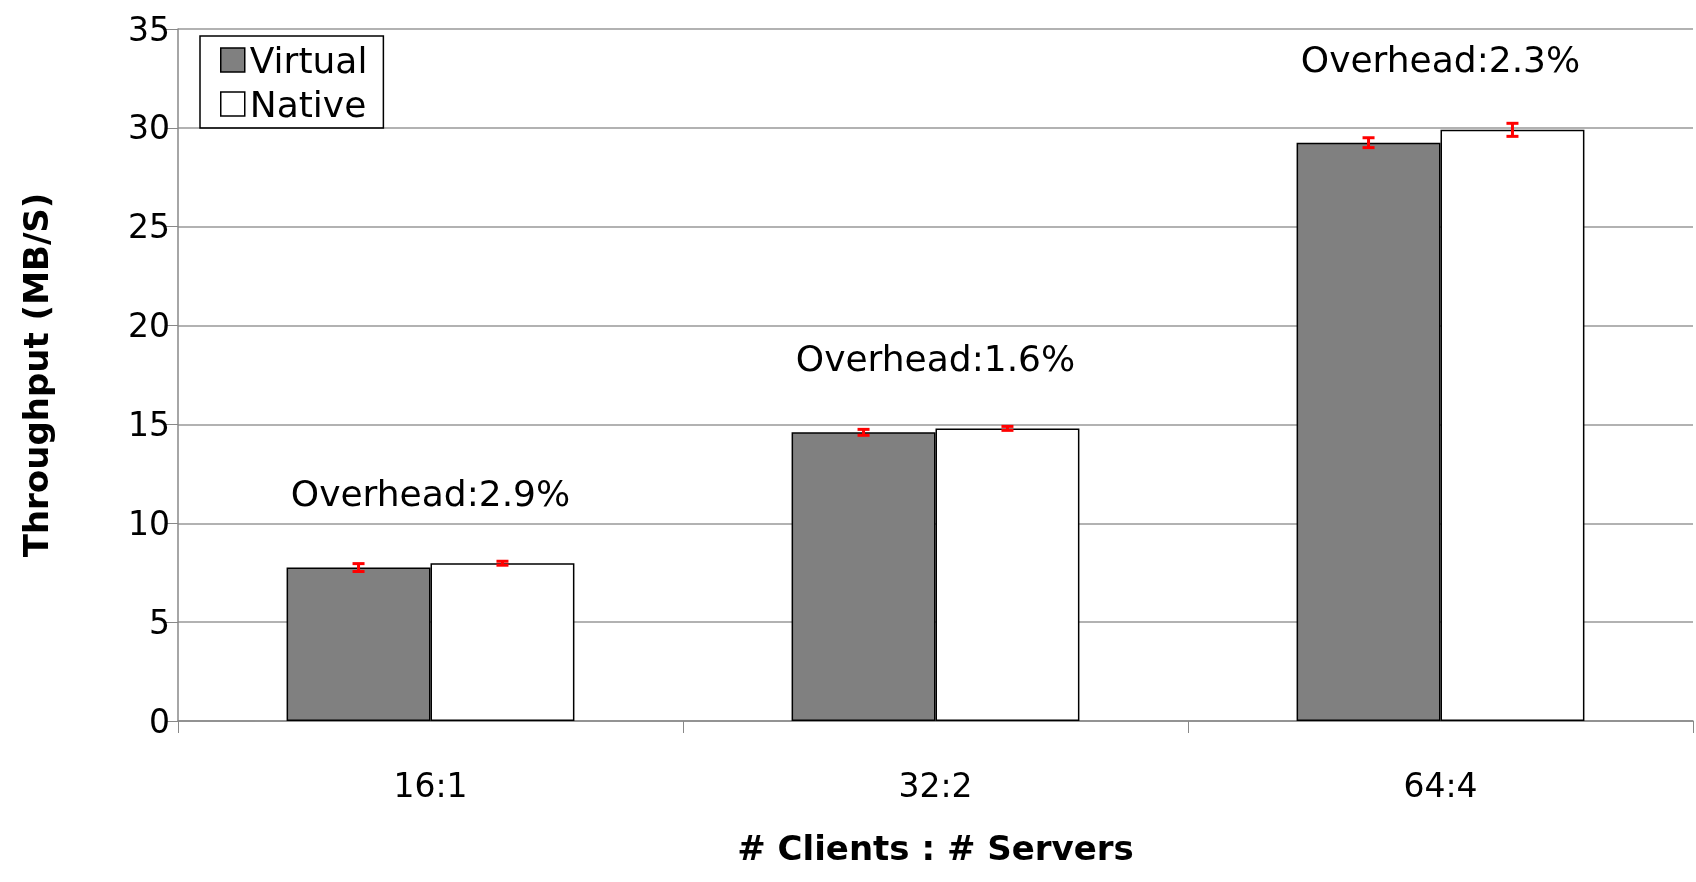 The width and height of the screenshot is (1696, 882). Describe the element at coordinates (935, 848) in the screenshot. I see `x-axis-title: # Clients : # Servers` at that location.